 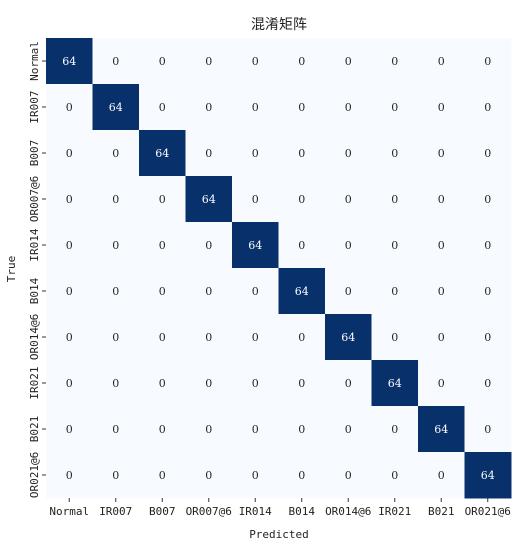 What do you see at coordinates (209, 511) in the screenshot?
I see `x-tick-label: OR007@6` at bounding box center [209, 511].